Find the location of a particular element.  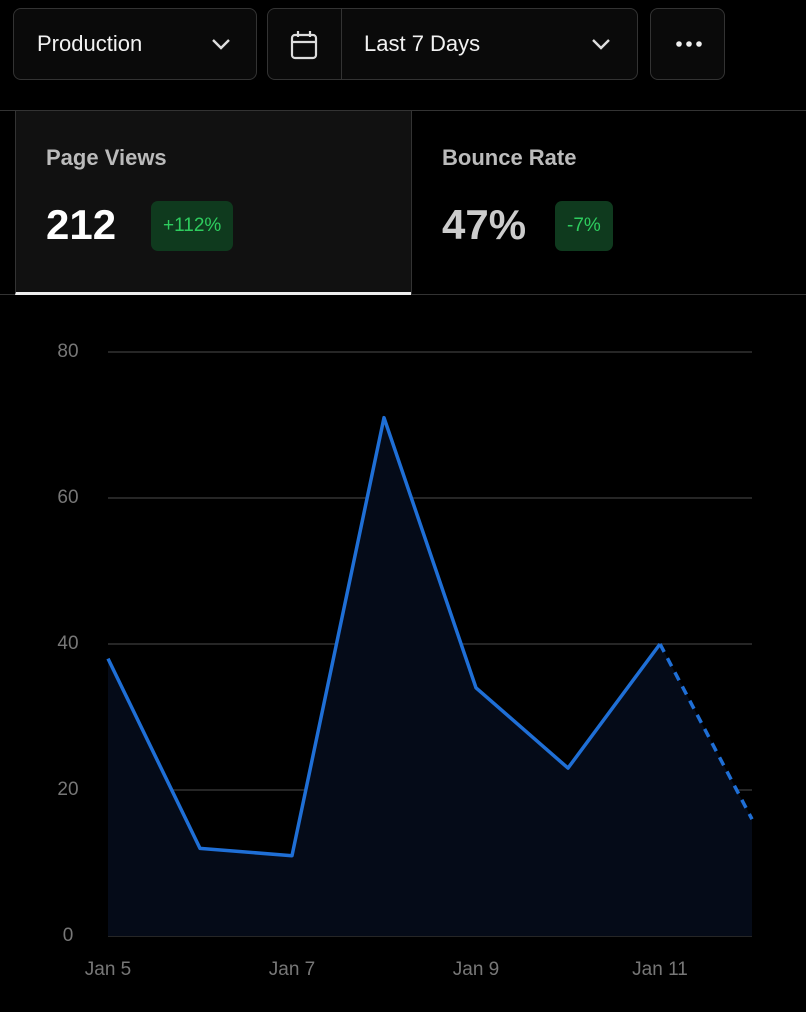

metric-label: Page Views is located at coordinates (106, 157).